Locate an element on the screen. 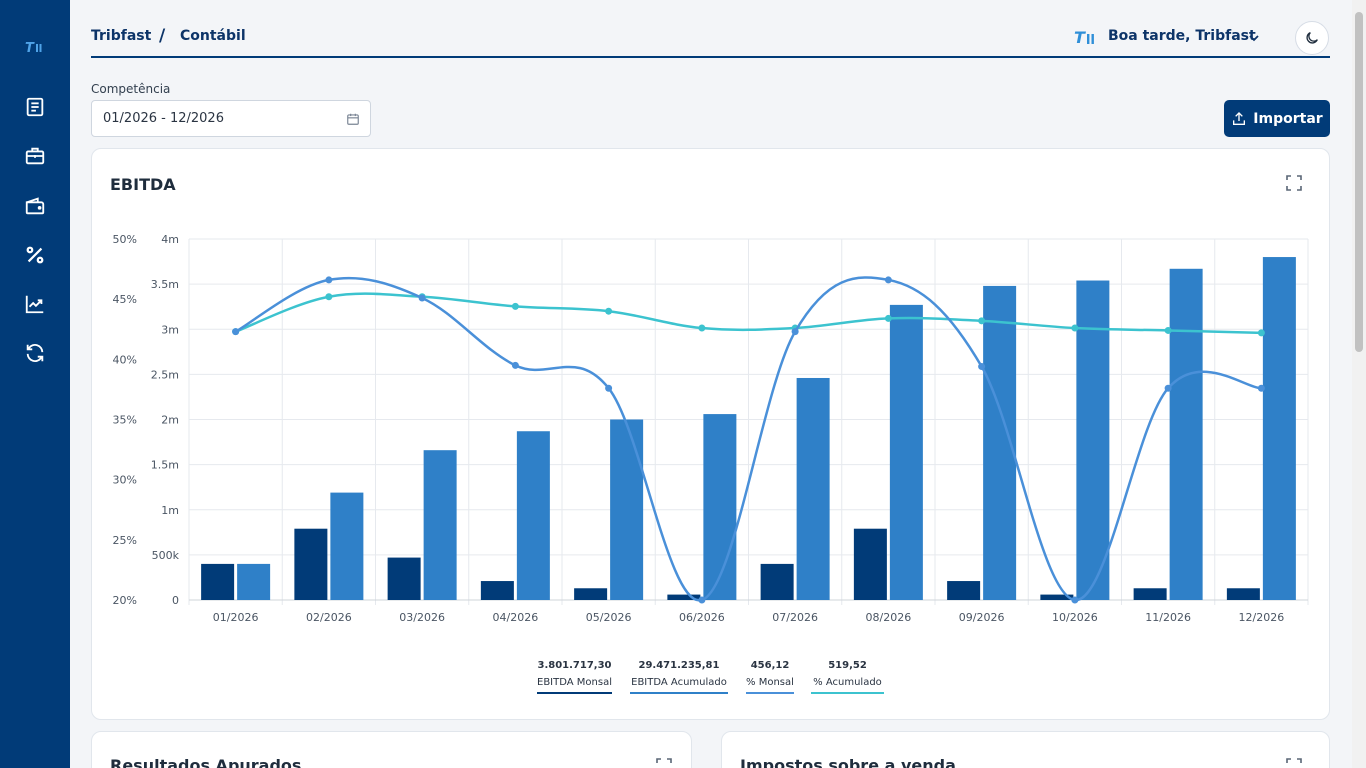  line-percent-acumulado is located at coordinates (748, 313).